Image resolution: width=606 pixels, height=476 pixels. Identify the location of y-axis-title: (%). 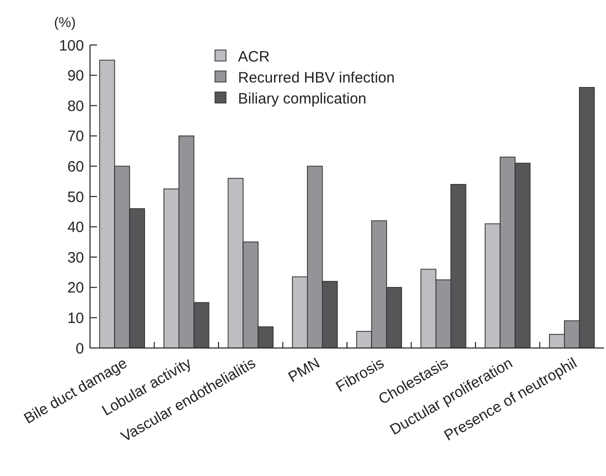
(65, 22).